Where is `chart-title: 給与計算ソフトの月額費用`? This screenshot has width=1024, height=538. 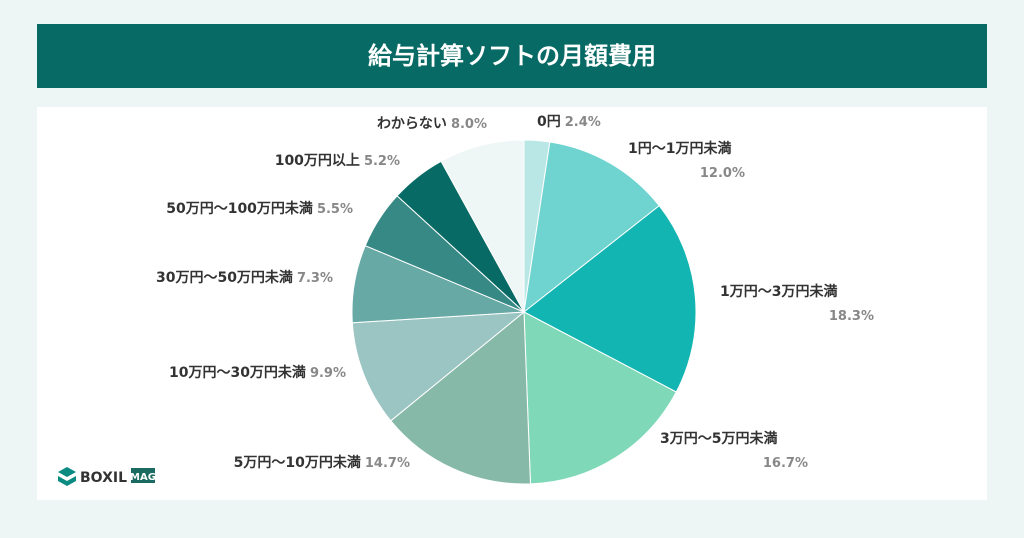
chart-title: 給与計算ソフトの月額費用 is located at coordinates (512, 56).